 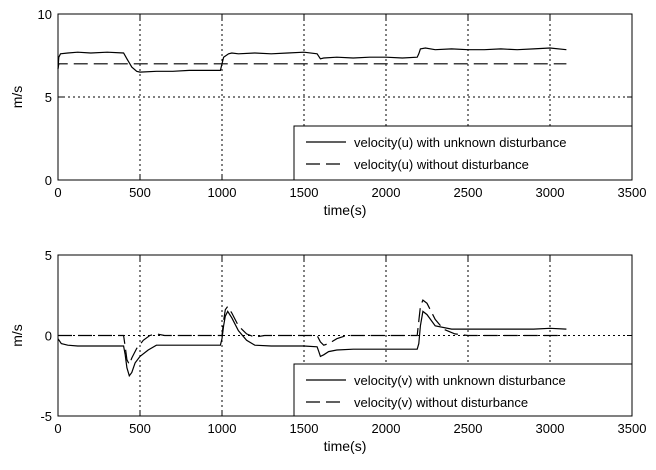 I want to click on y-tick-label: 10, so click(x=45, y=14).